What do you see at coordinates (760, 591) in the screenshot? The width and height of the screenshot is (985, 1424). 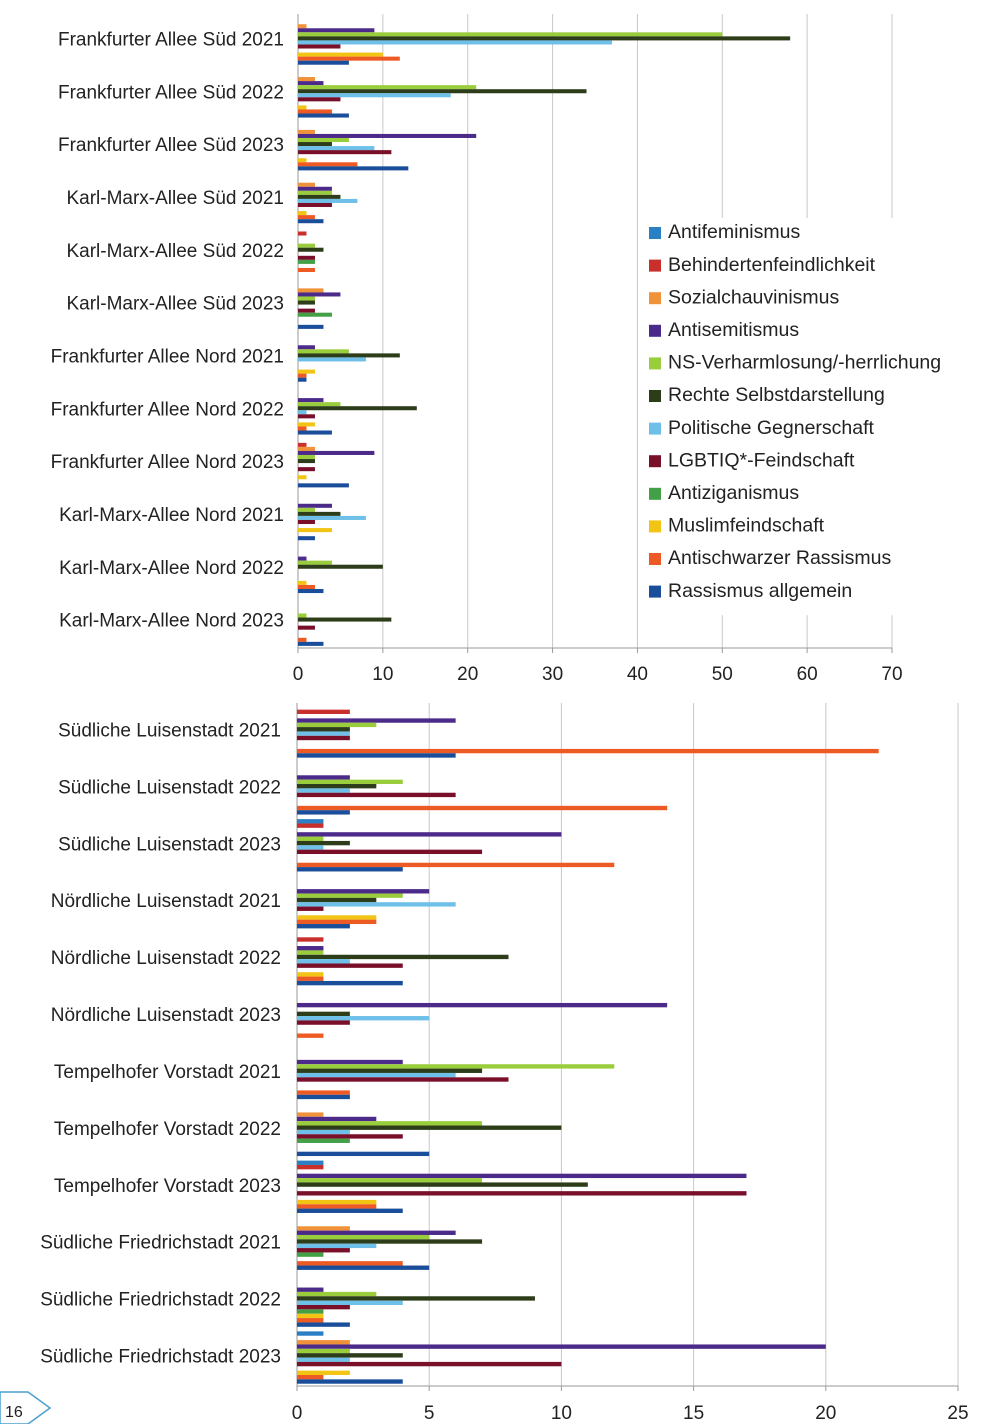 I see `legend-label: Rassismus allgemein` at bounding box center [760, 591].